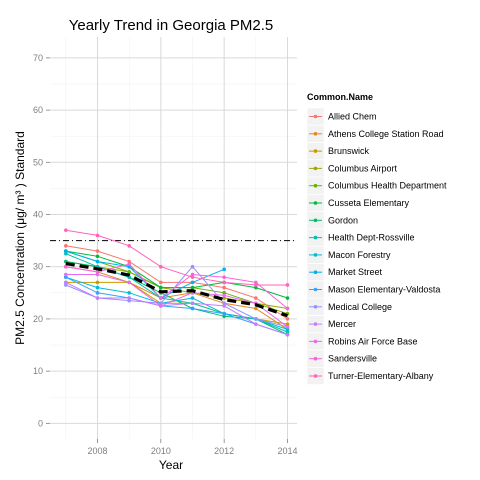 The height and width of the screenshot is (480, 480). What do you see at coordinates (360, 307) in the screenshot?
I see `legend-label: Medical College` at bounding box center [360, 307].